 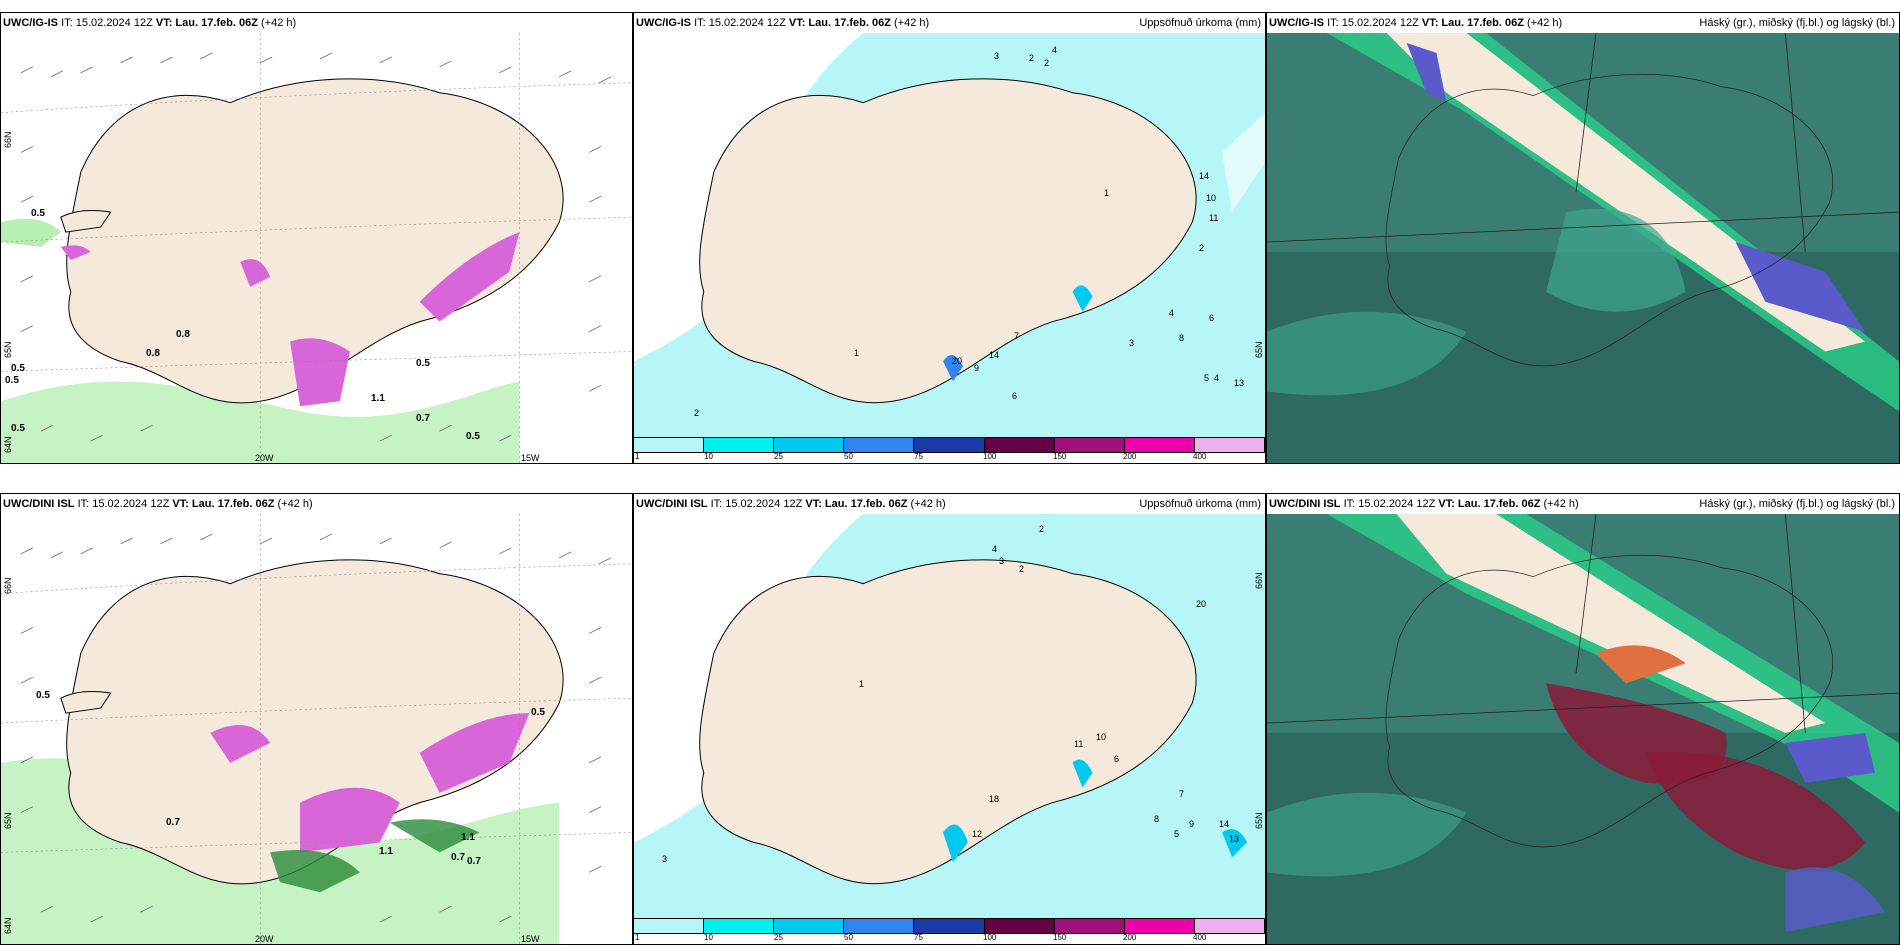 I want to click on model-name: UWC/DINI ISL, so click(x=1305, y=504).